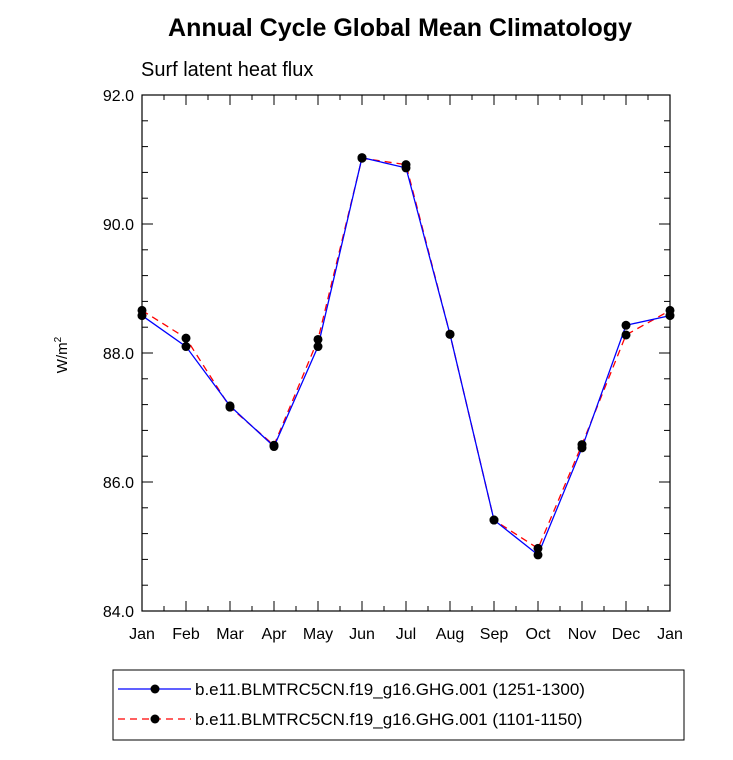 Image resolution: width=733 pixels, height=760 pixels. I want to click on x-tick-label: Jun, so click(362, 634).